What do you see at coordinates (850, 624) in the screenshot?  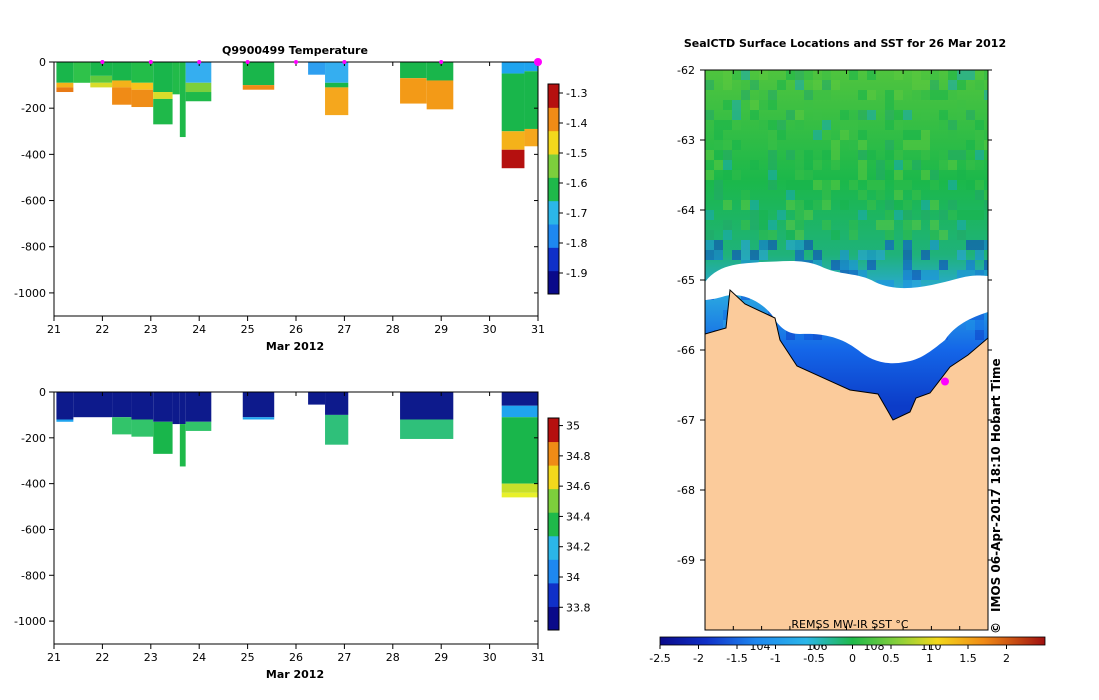 I see `sst-colorbar-label: REMSS MW-IR SST °C` at bounding box center [850, 624].